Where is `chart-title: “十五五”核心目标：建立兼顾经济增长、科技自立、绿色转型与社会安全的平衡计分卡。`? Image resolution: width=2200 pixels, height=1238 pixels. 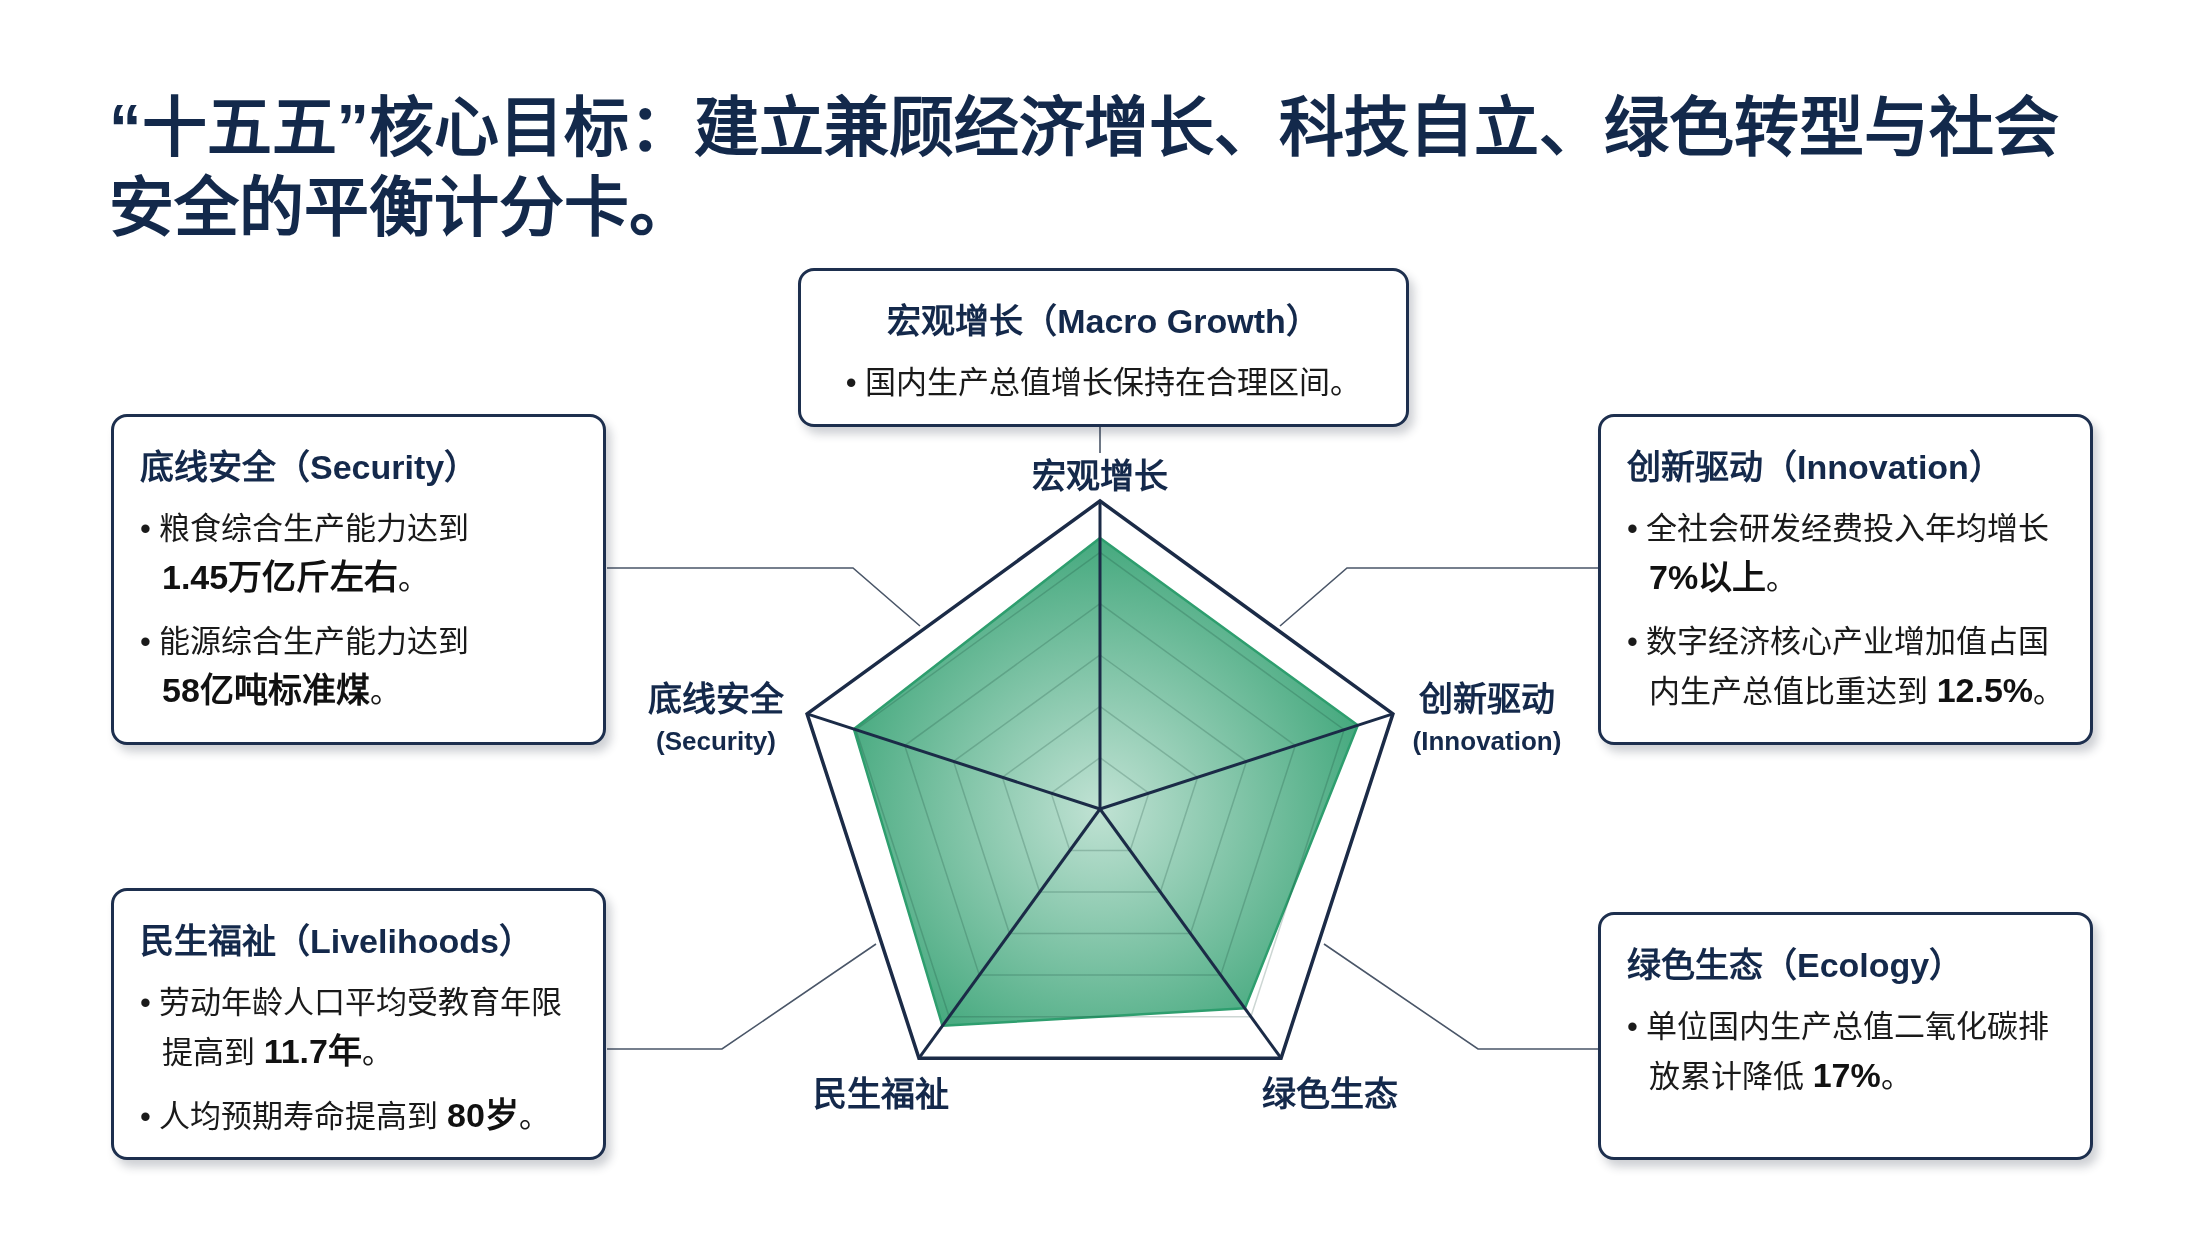 chart-title: “十五五”核心目标：建立兼顾经济增长、科技自立、绿色转型与社会安全的平衡计分卡。 is located at coordinates (1084, 168).